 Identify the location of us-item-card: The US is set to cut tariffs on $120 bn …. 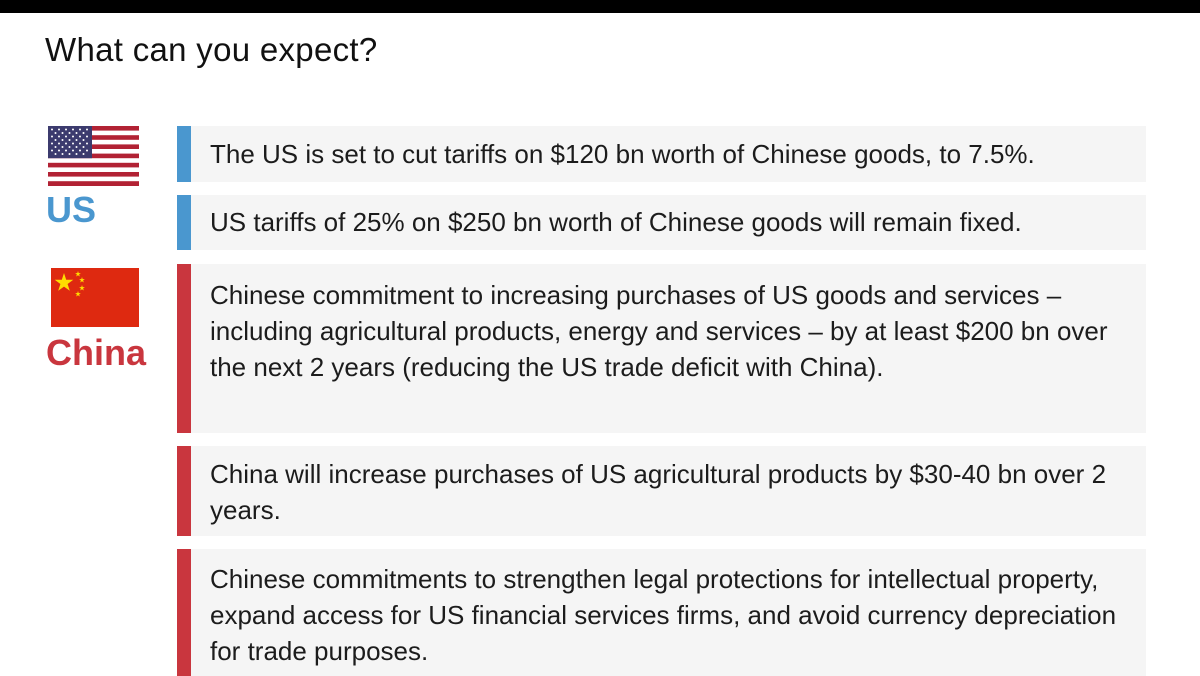
(661, 154).